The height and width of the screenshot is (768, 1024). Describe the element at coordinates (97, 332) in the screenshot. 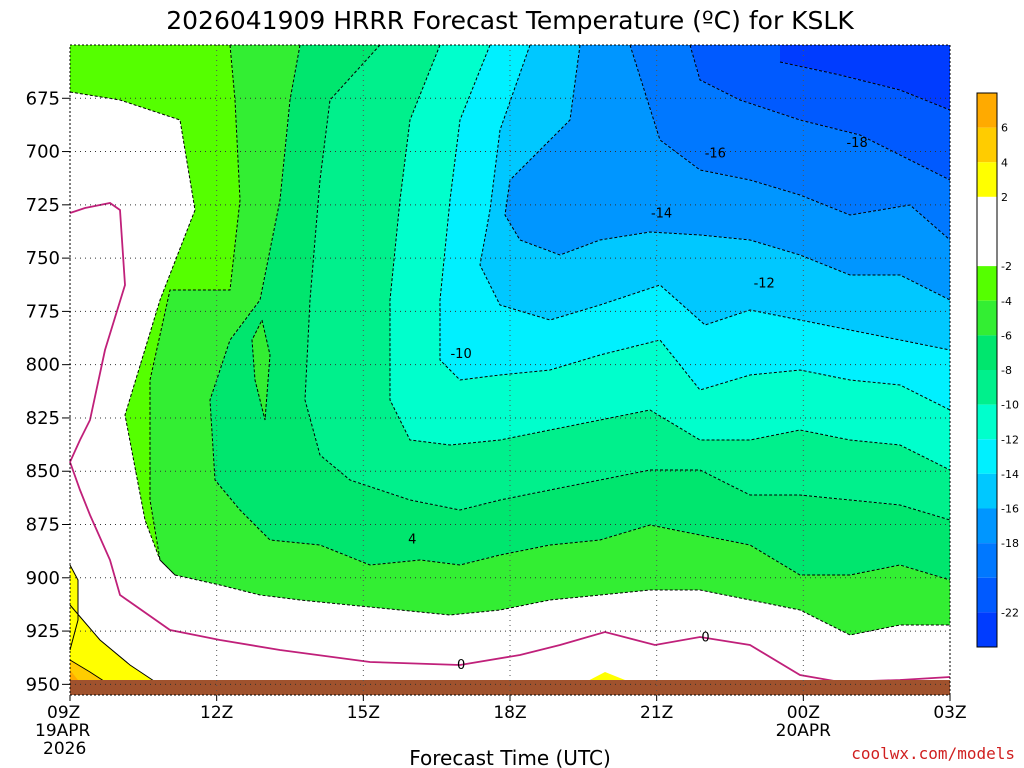

I see `freezing-line-upper` at that location.